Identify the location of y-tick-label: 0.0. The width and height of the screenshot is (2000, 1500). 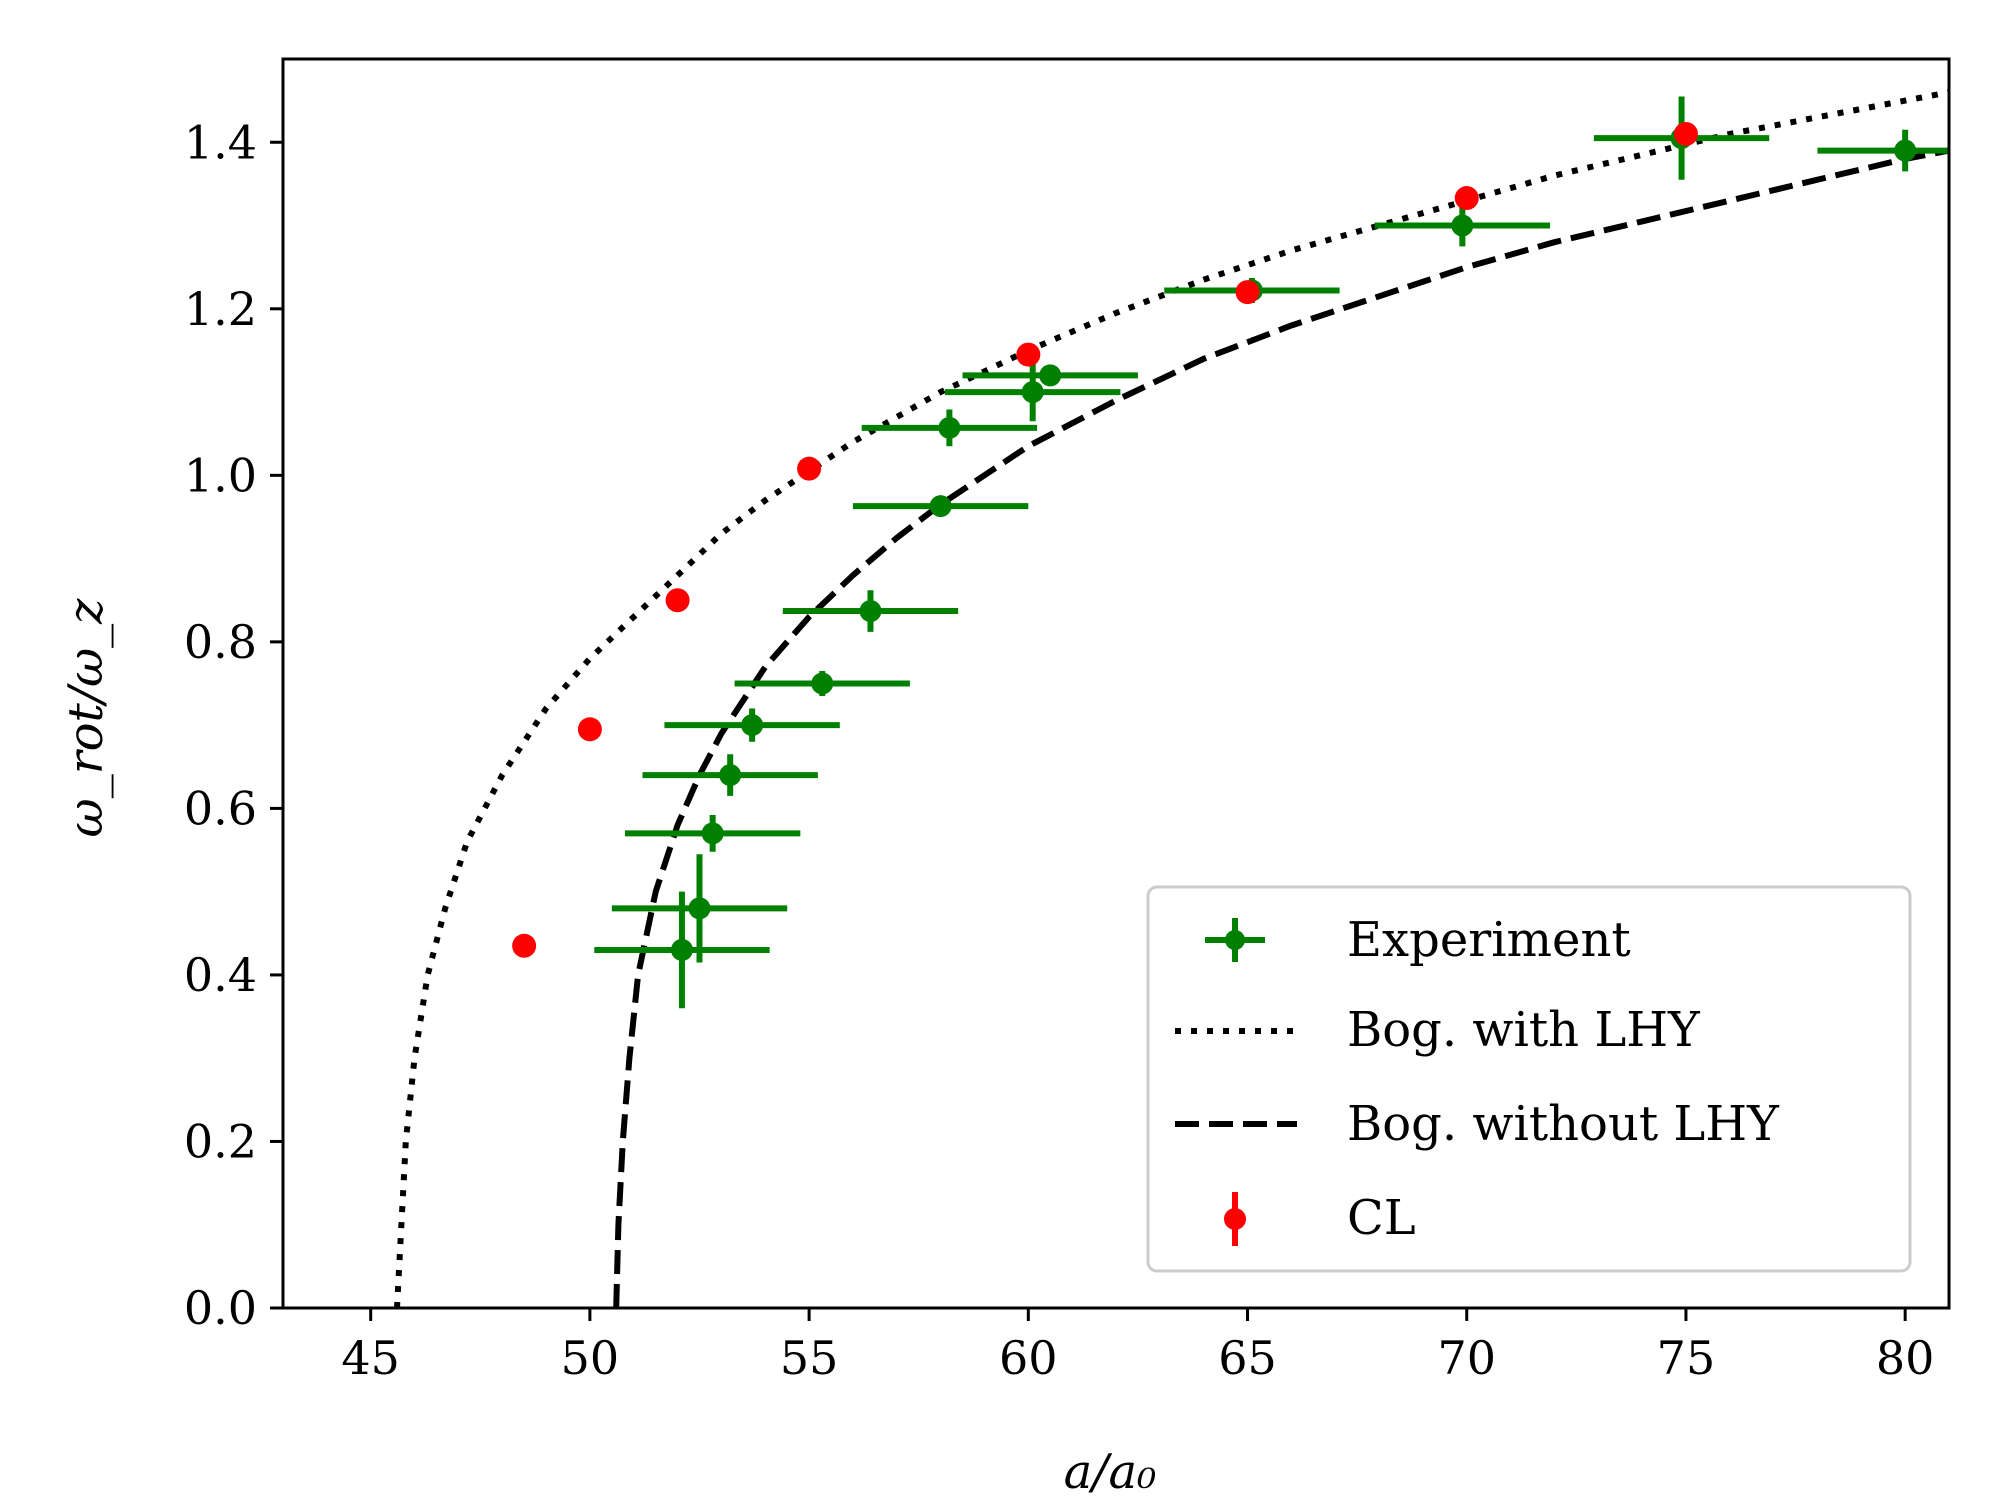
(220, 1308).